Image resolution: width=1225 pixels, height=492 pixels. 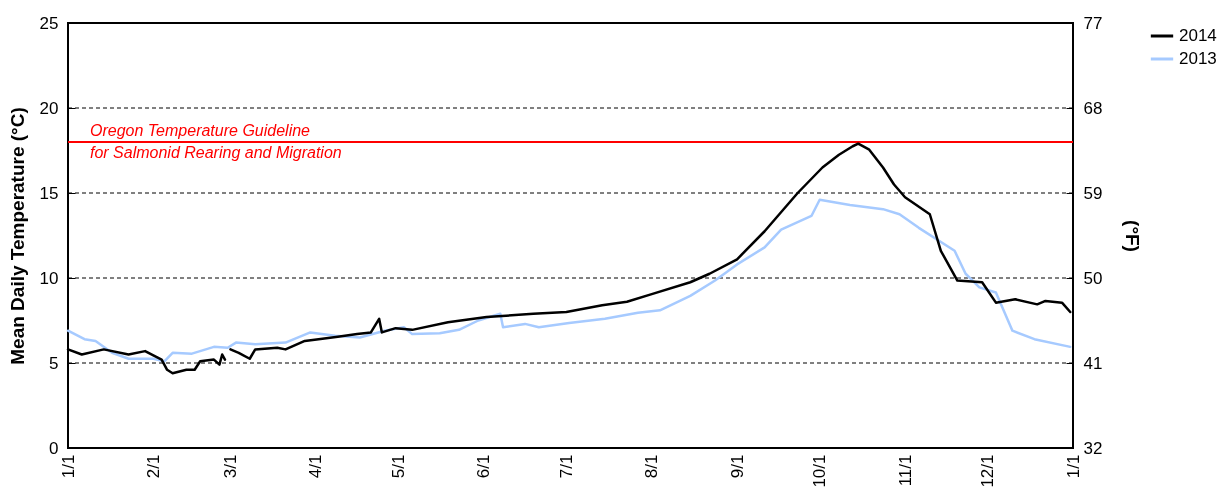 What do you see at coordinates (566, 466) in the screenshot?
I see `x-tick-label: 7/1` at bounding box center [566, 466].